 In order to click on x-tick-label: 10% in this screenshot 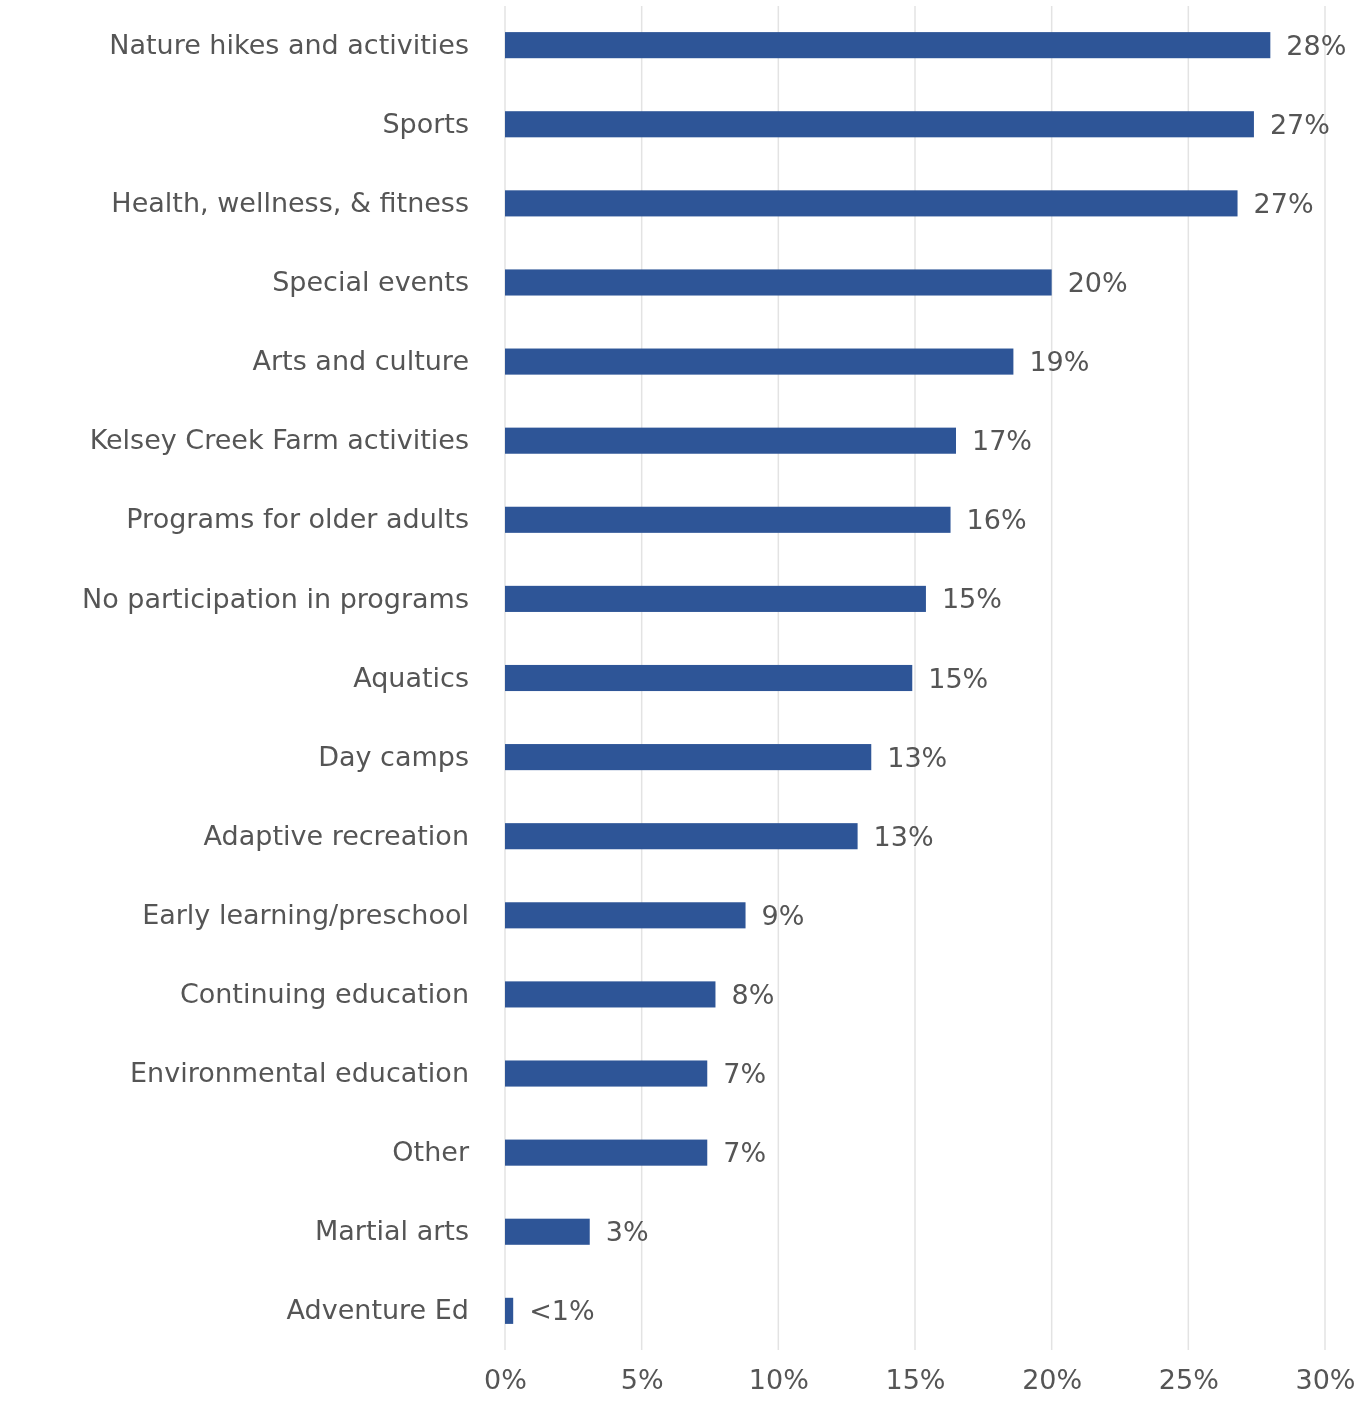, I will do `click(778, 1380)`.